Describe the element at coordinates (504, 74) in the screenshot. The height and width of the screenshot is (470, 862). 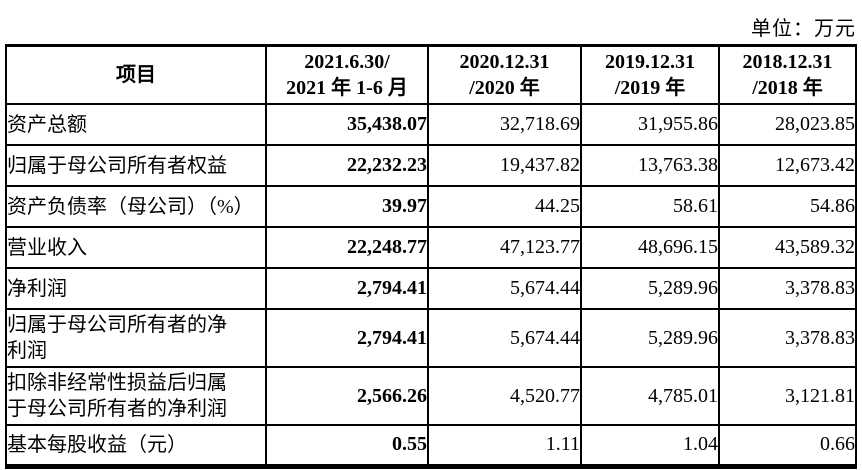
I see `column-header-2020: 2020.12.31 /2020 年` at that location.